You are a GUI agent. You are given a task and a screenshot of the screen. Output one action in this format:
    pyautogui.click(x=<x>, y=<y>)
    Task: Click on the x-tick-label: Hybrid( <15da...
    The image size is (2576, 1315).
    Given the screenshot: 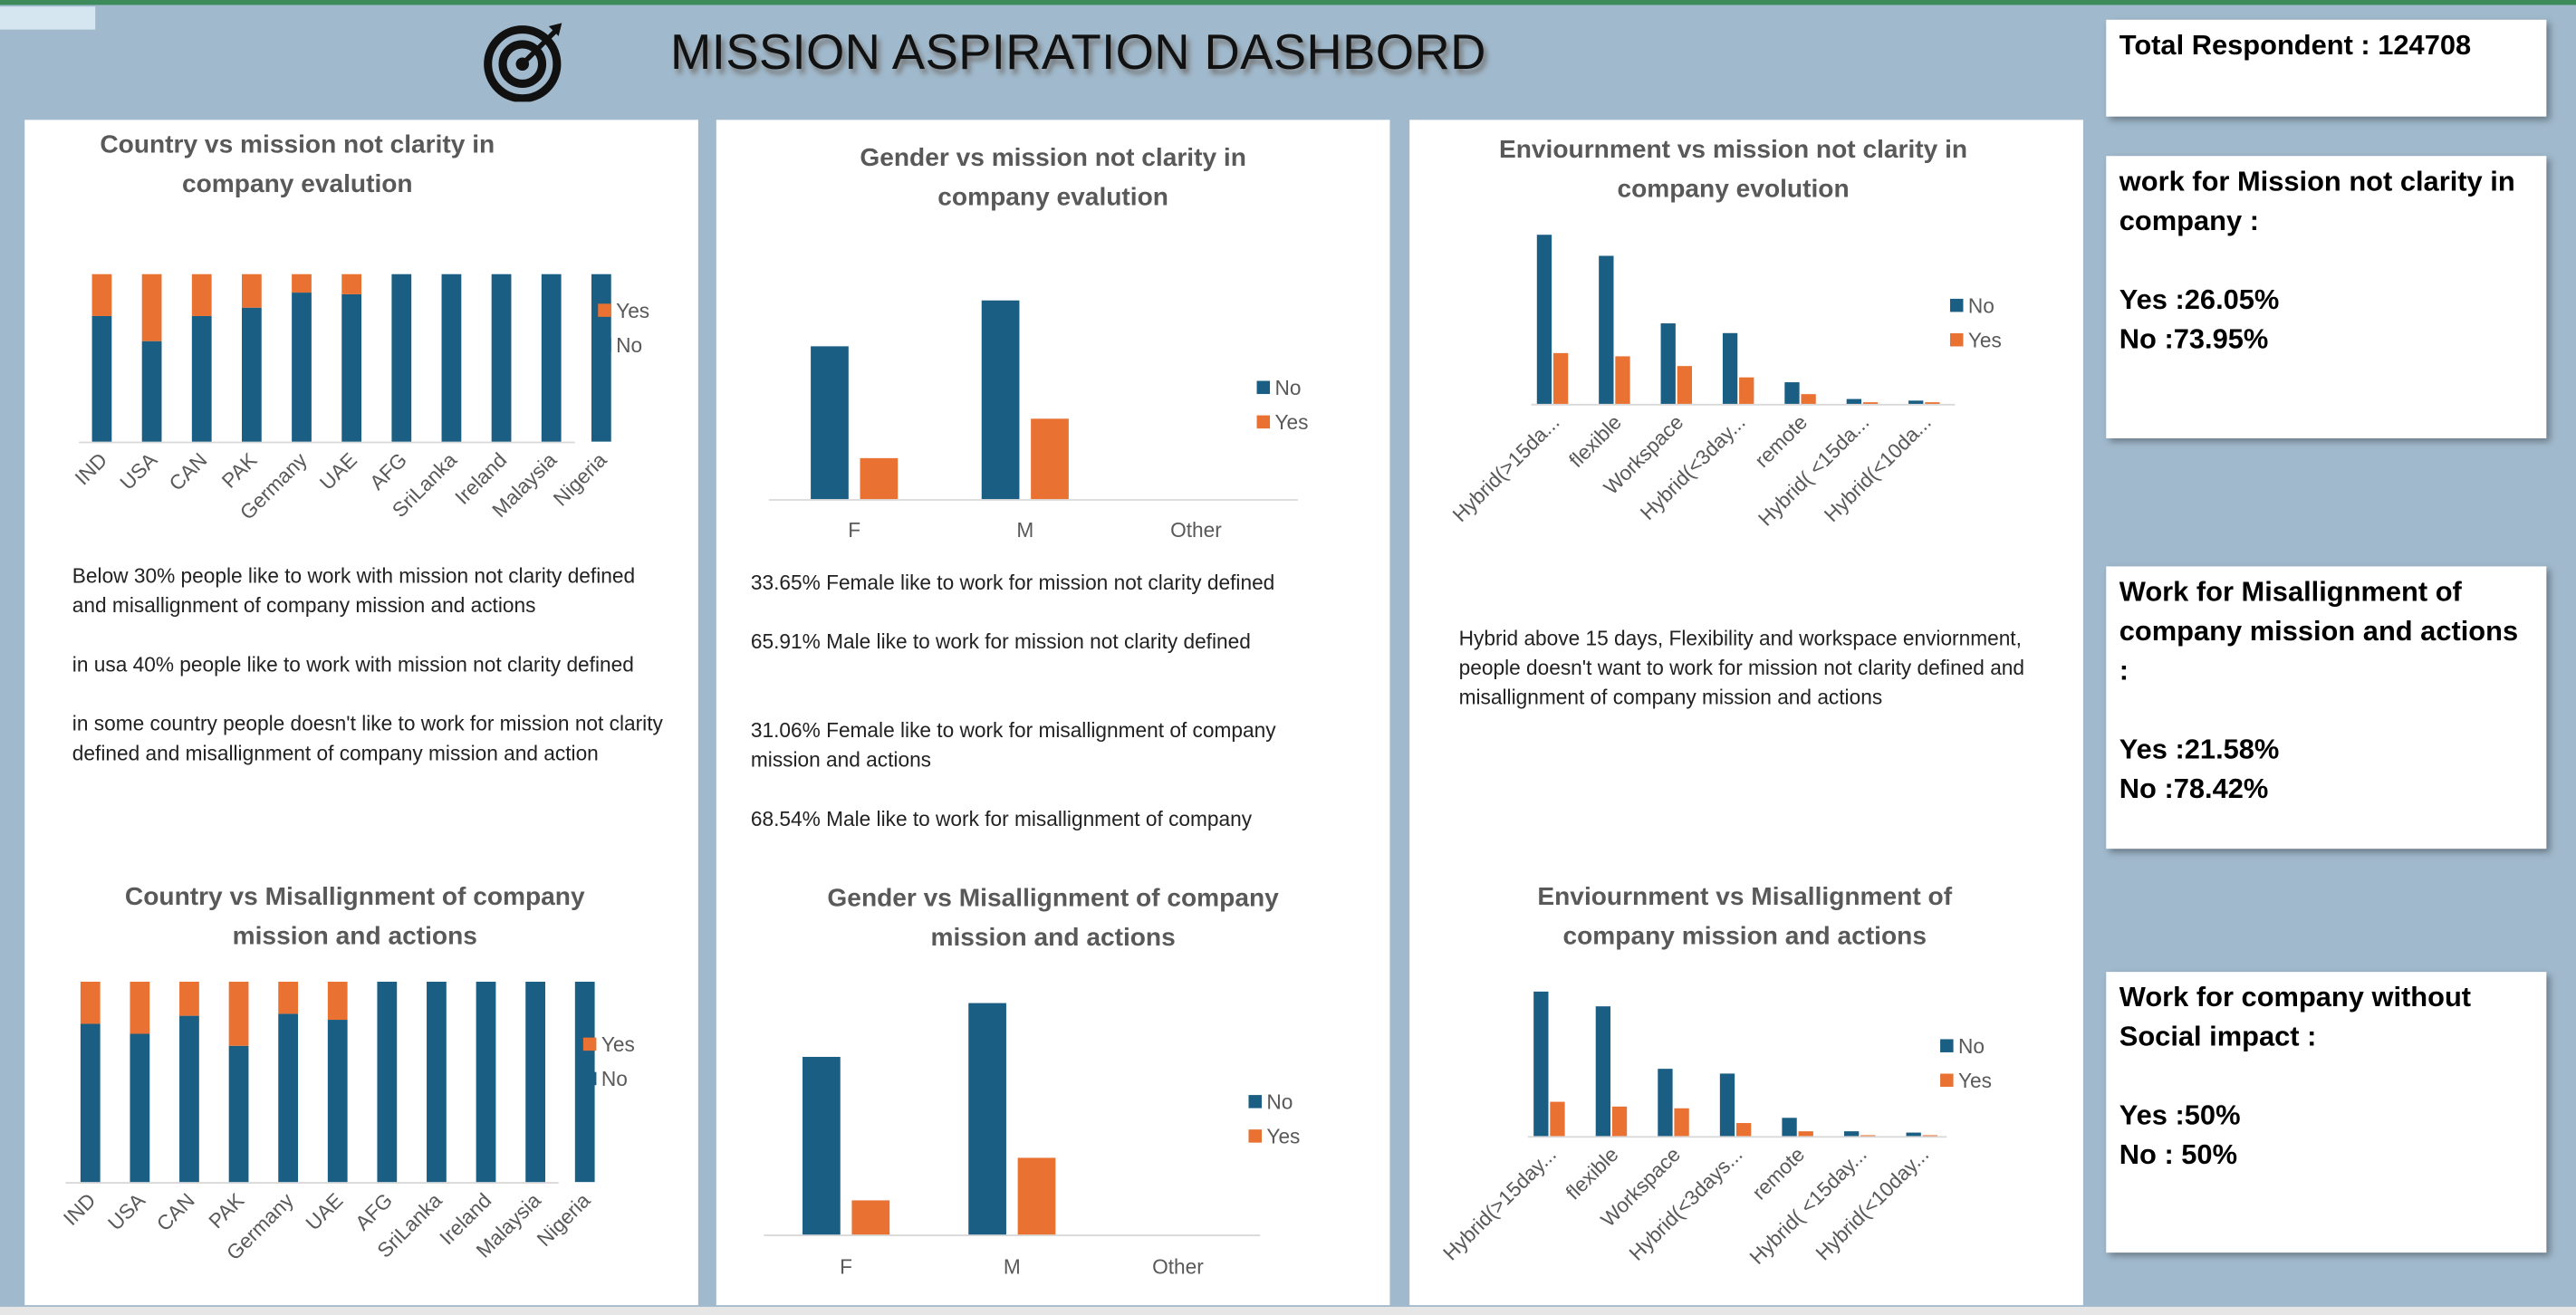 What is the action you would take?
    pyautogui.click(x=1814, y=470)
    